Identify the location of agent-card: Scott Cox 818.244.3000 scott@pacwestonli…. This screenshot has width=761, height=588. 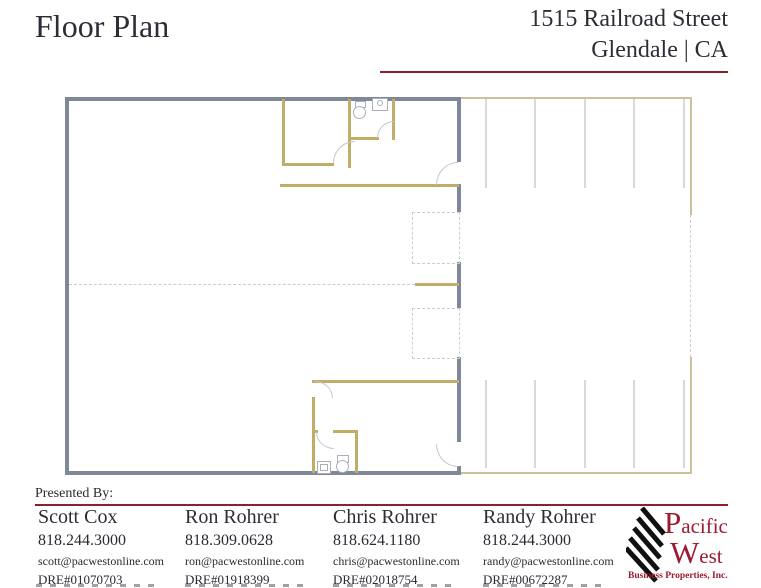
(113, 547).